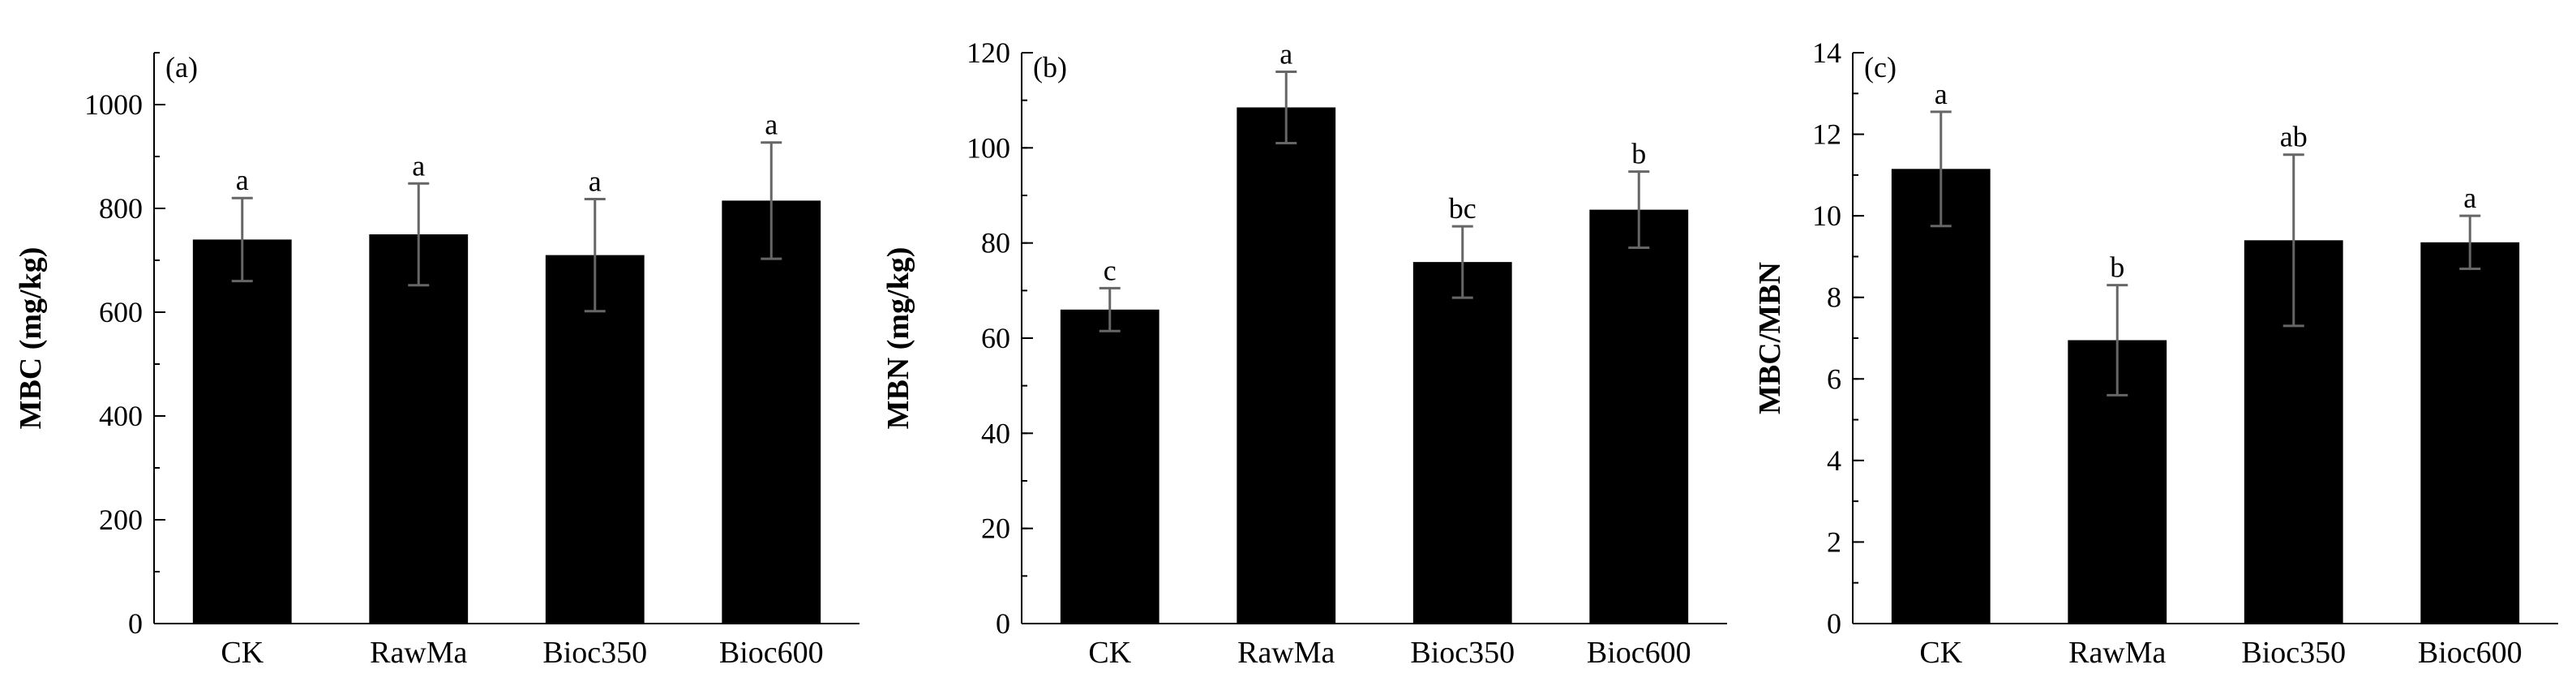  Describe the element at coordinates (995, 243) in the screenshot. I see `y-tick-label: 80` at that location.